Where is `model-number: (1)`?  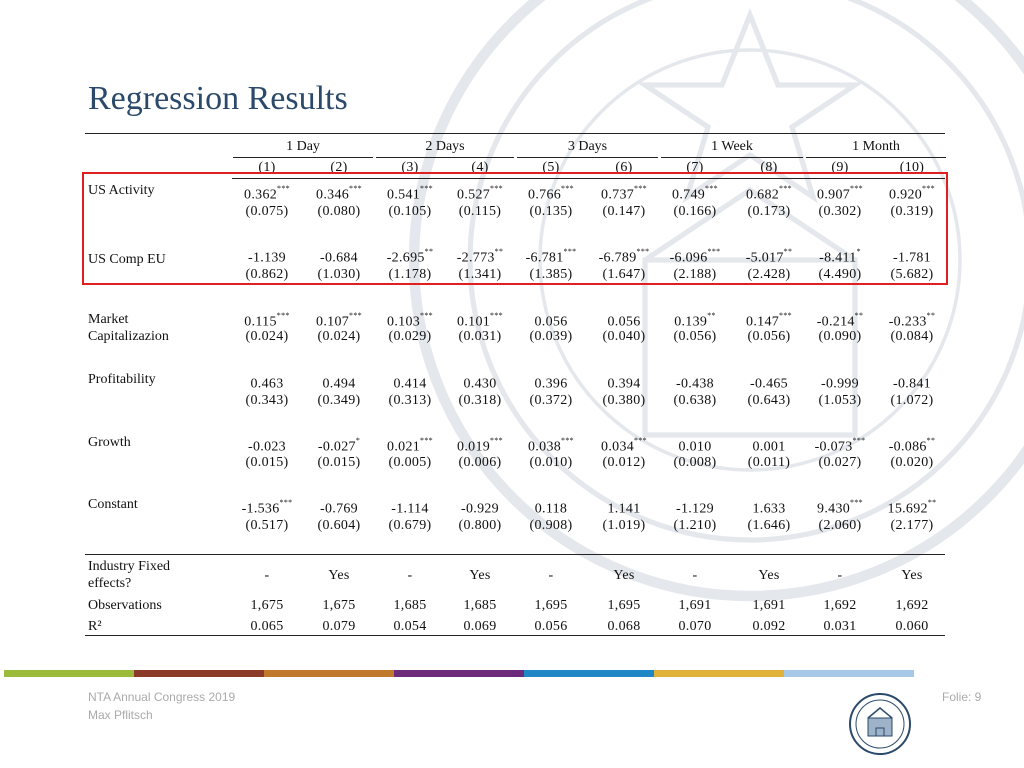
model-number: (1) is located at coordinates (267, 167).